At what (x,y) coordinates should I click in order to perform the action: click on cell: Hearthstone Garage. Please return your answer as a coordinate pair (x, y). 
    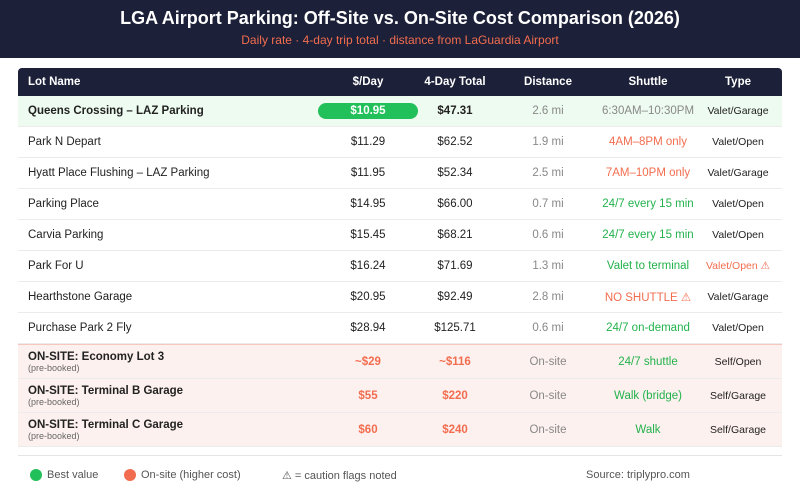
    Looking at the image, I should click on (168, 297).